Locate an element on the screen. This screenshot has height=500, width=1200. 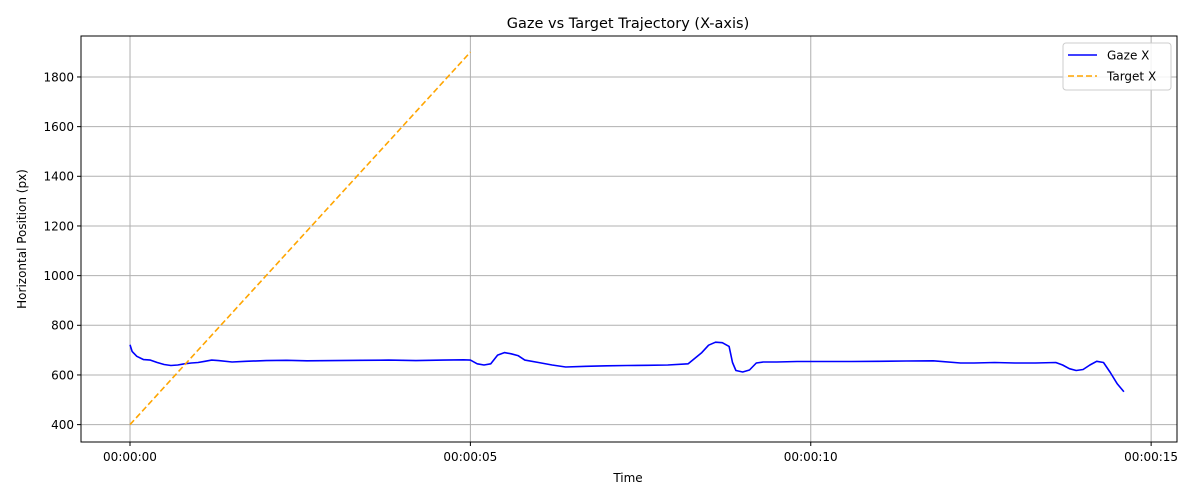
x-axis-title: Time is located at coordinates (627, 478).